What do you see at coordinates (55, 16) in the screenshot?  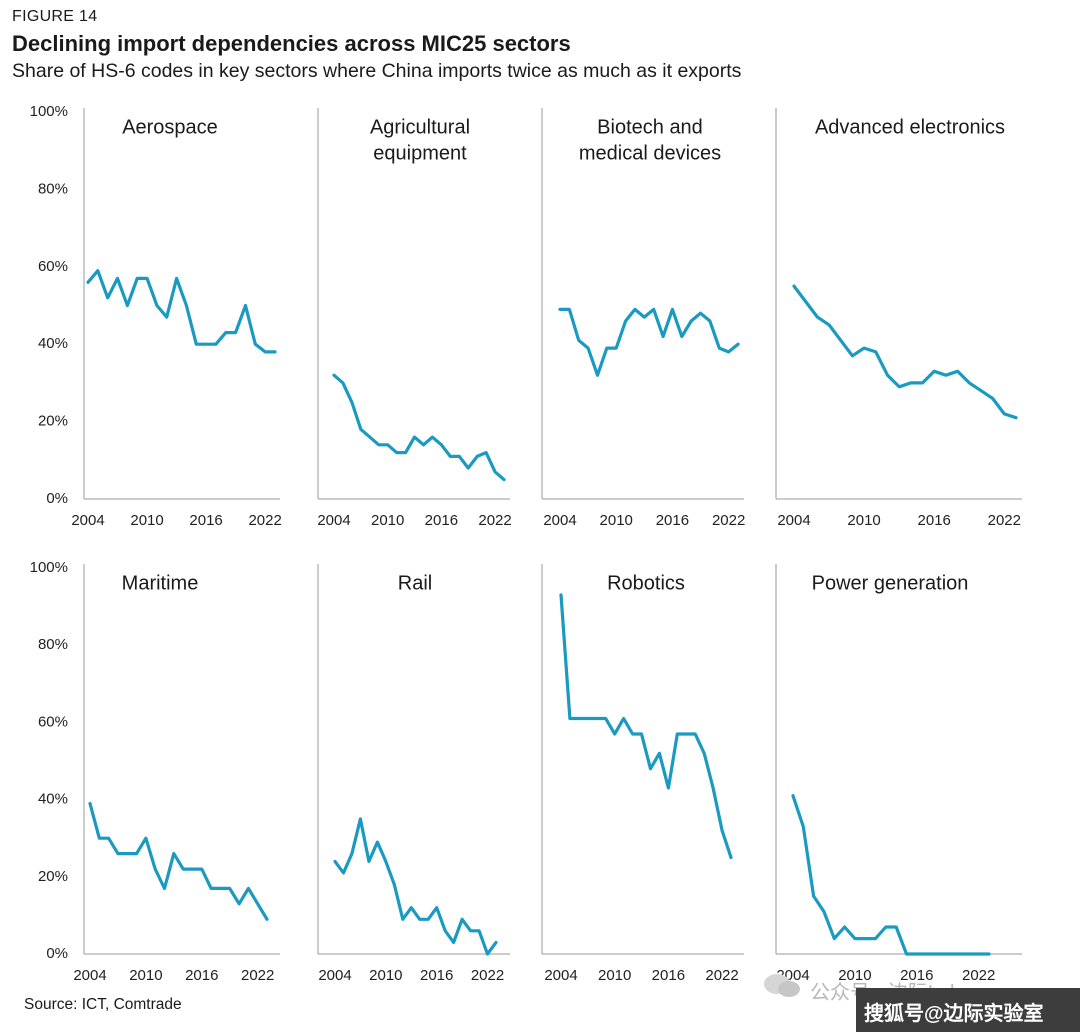 I see `figure-label: FIGURE 14` at bounding box center [55, 16].